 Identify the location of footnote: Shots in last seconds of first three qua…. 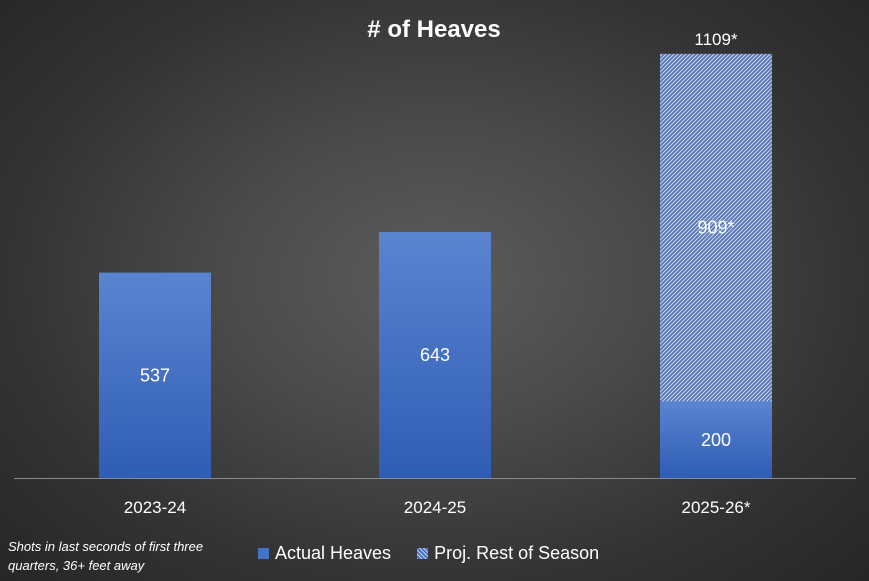
(106, 556).